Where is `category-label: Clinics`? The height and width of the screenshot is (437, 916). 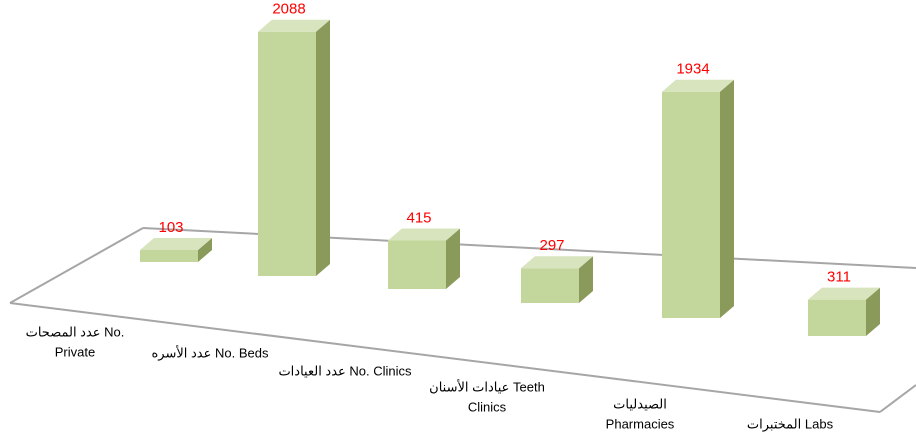
category-label: Clinics is located at coordinates (487, 406).